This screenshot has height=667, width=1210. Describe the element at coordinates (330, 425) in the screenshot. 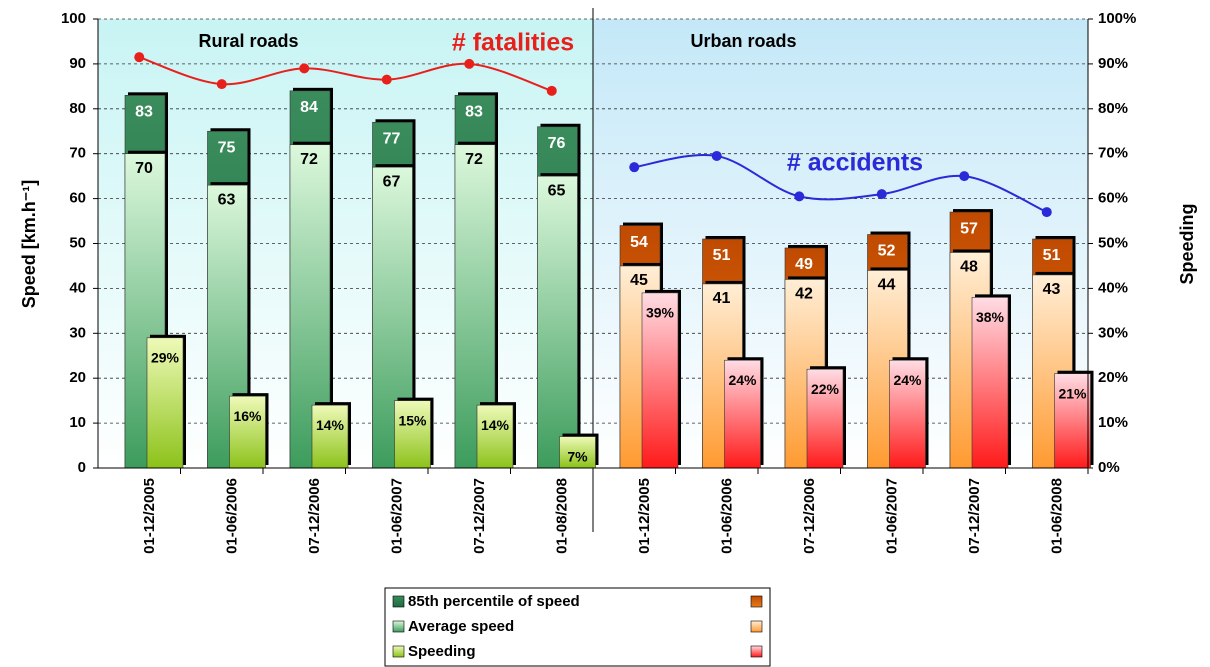

I see `data-label: 14%` at that location.